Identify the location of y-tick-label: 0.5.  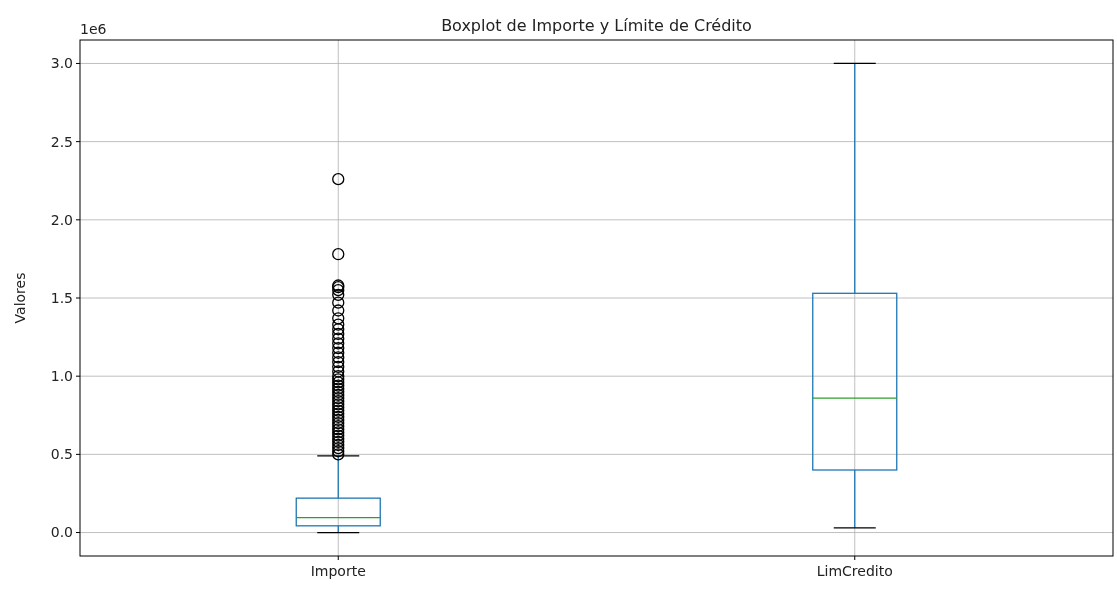
(61, 454).